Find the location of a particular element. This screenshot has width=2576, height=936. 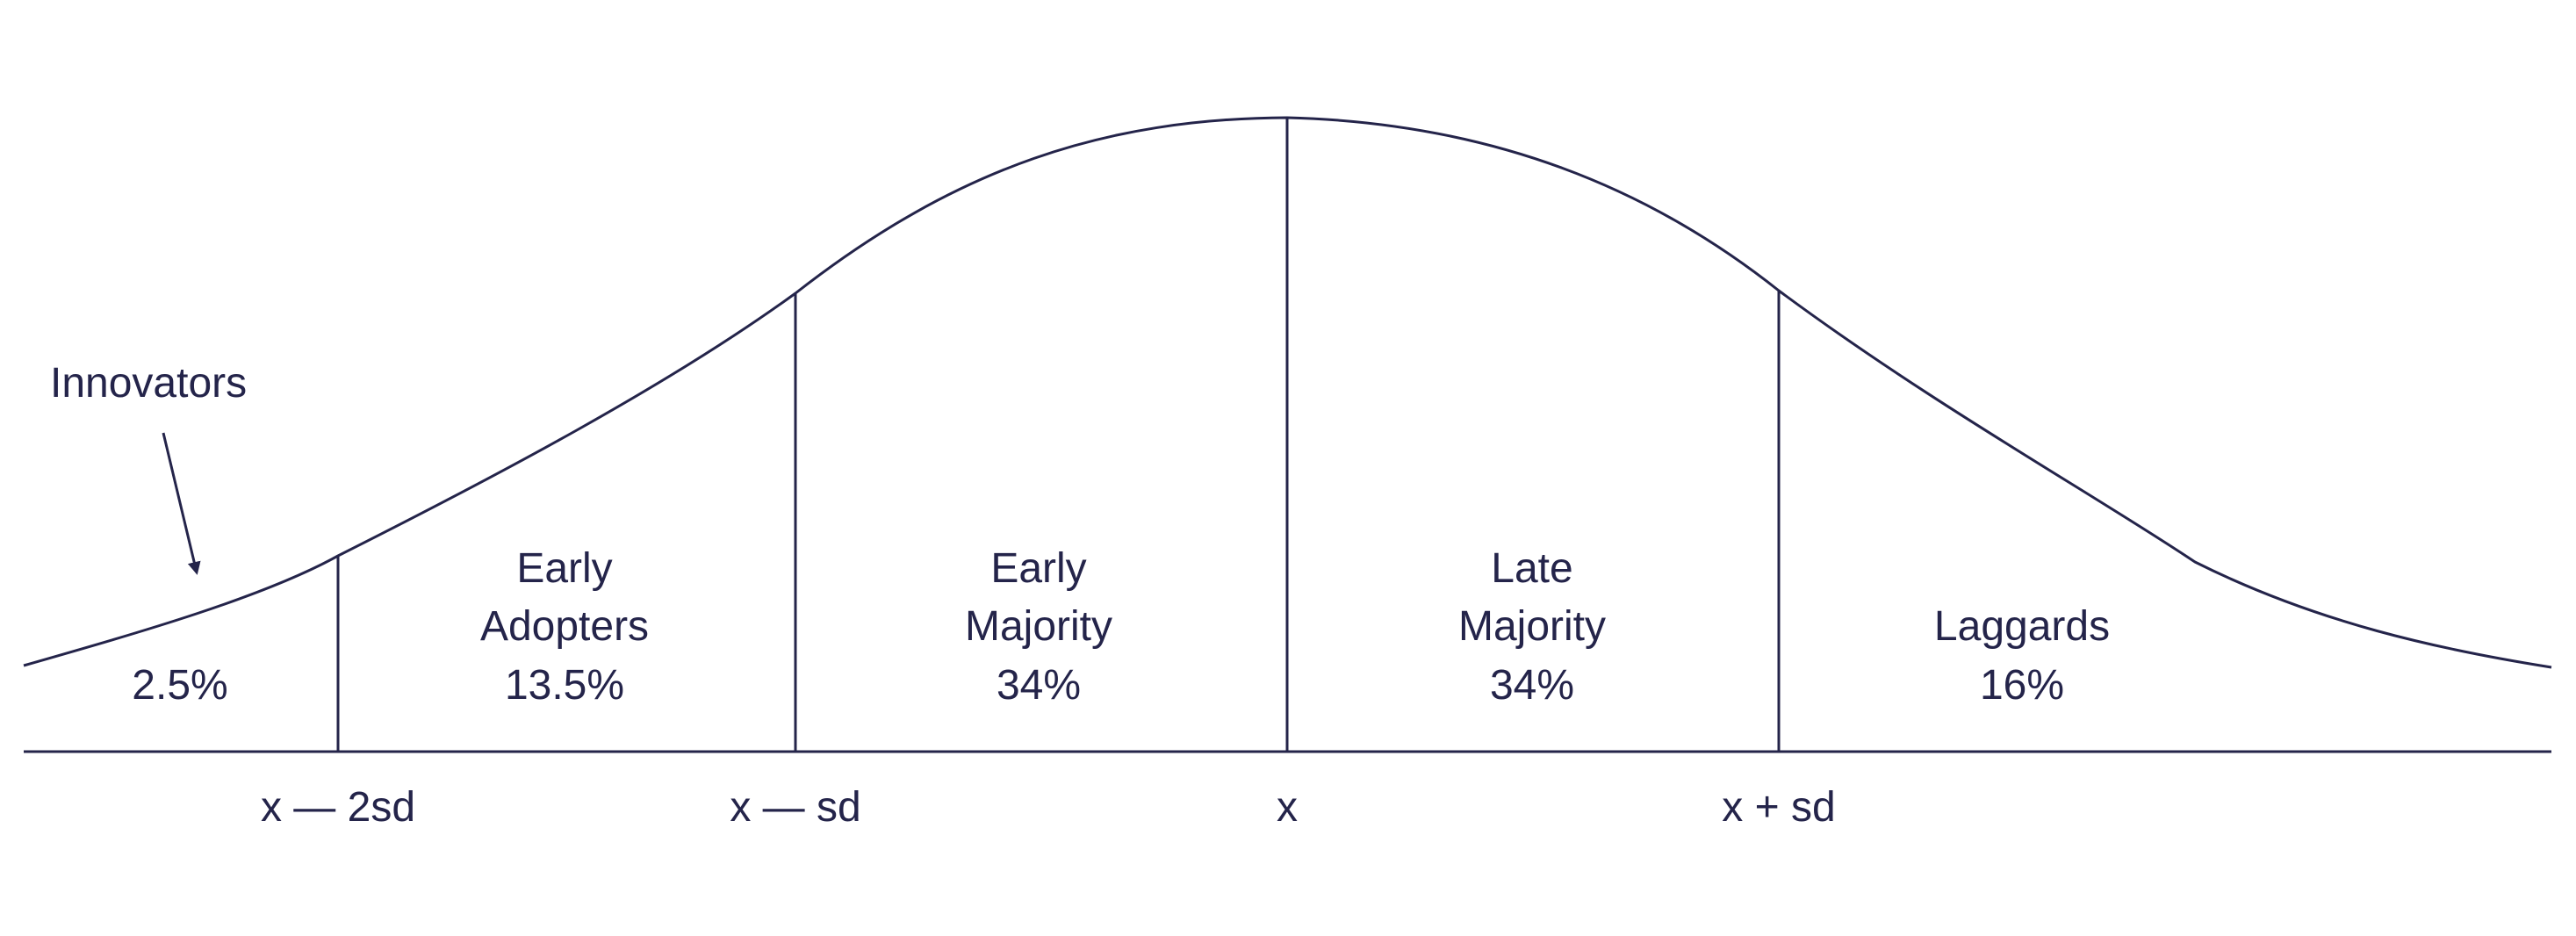

segment-percent: 2.5% is located at coordinates (179, 685).